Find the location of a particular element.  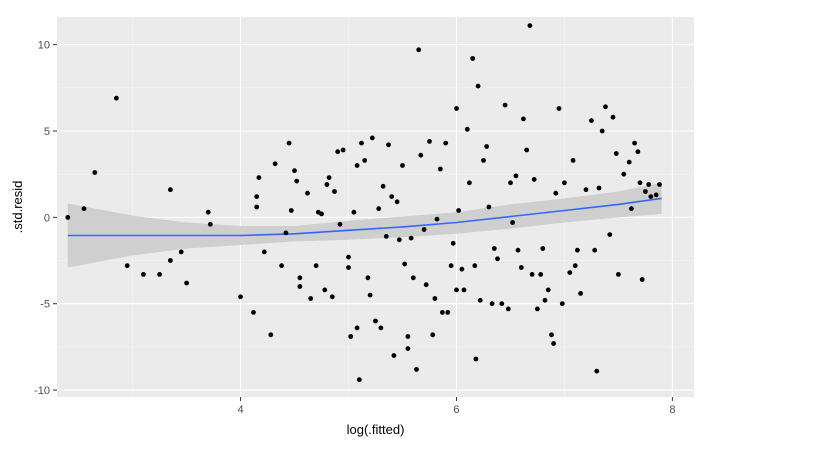

x-tick-label: 4 is located at coordinates (240, 410).